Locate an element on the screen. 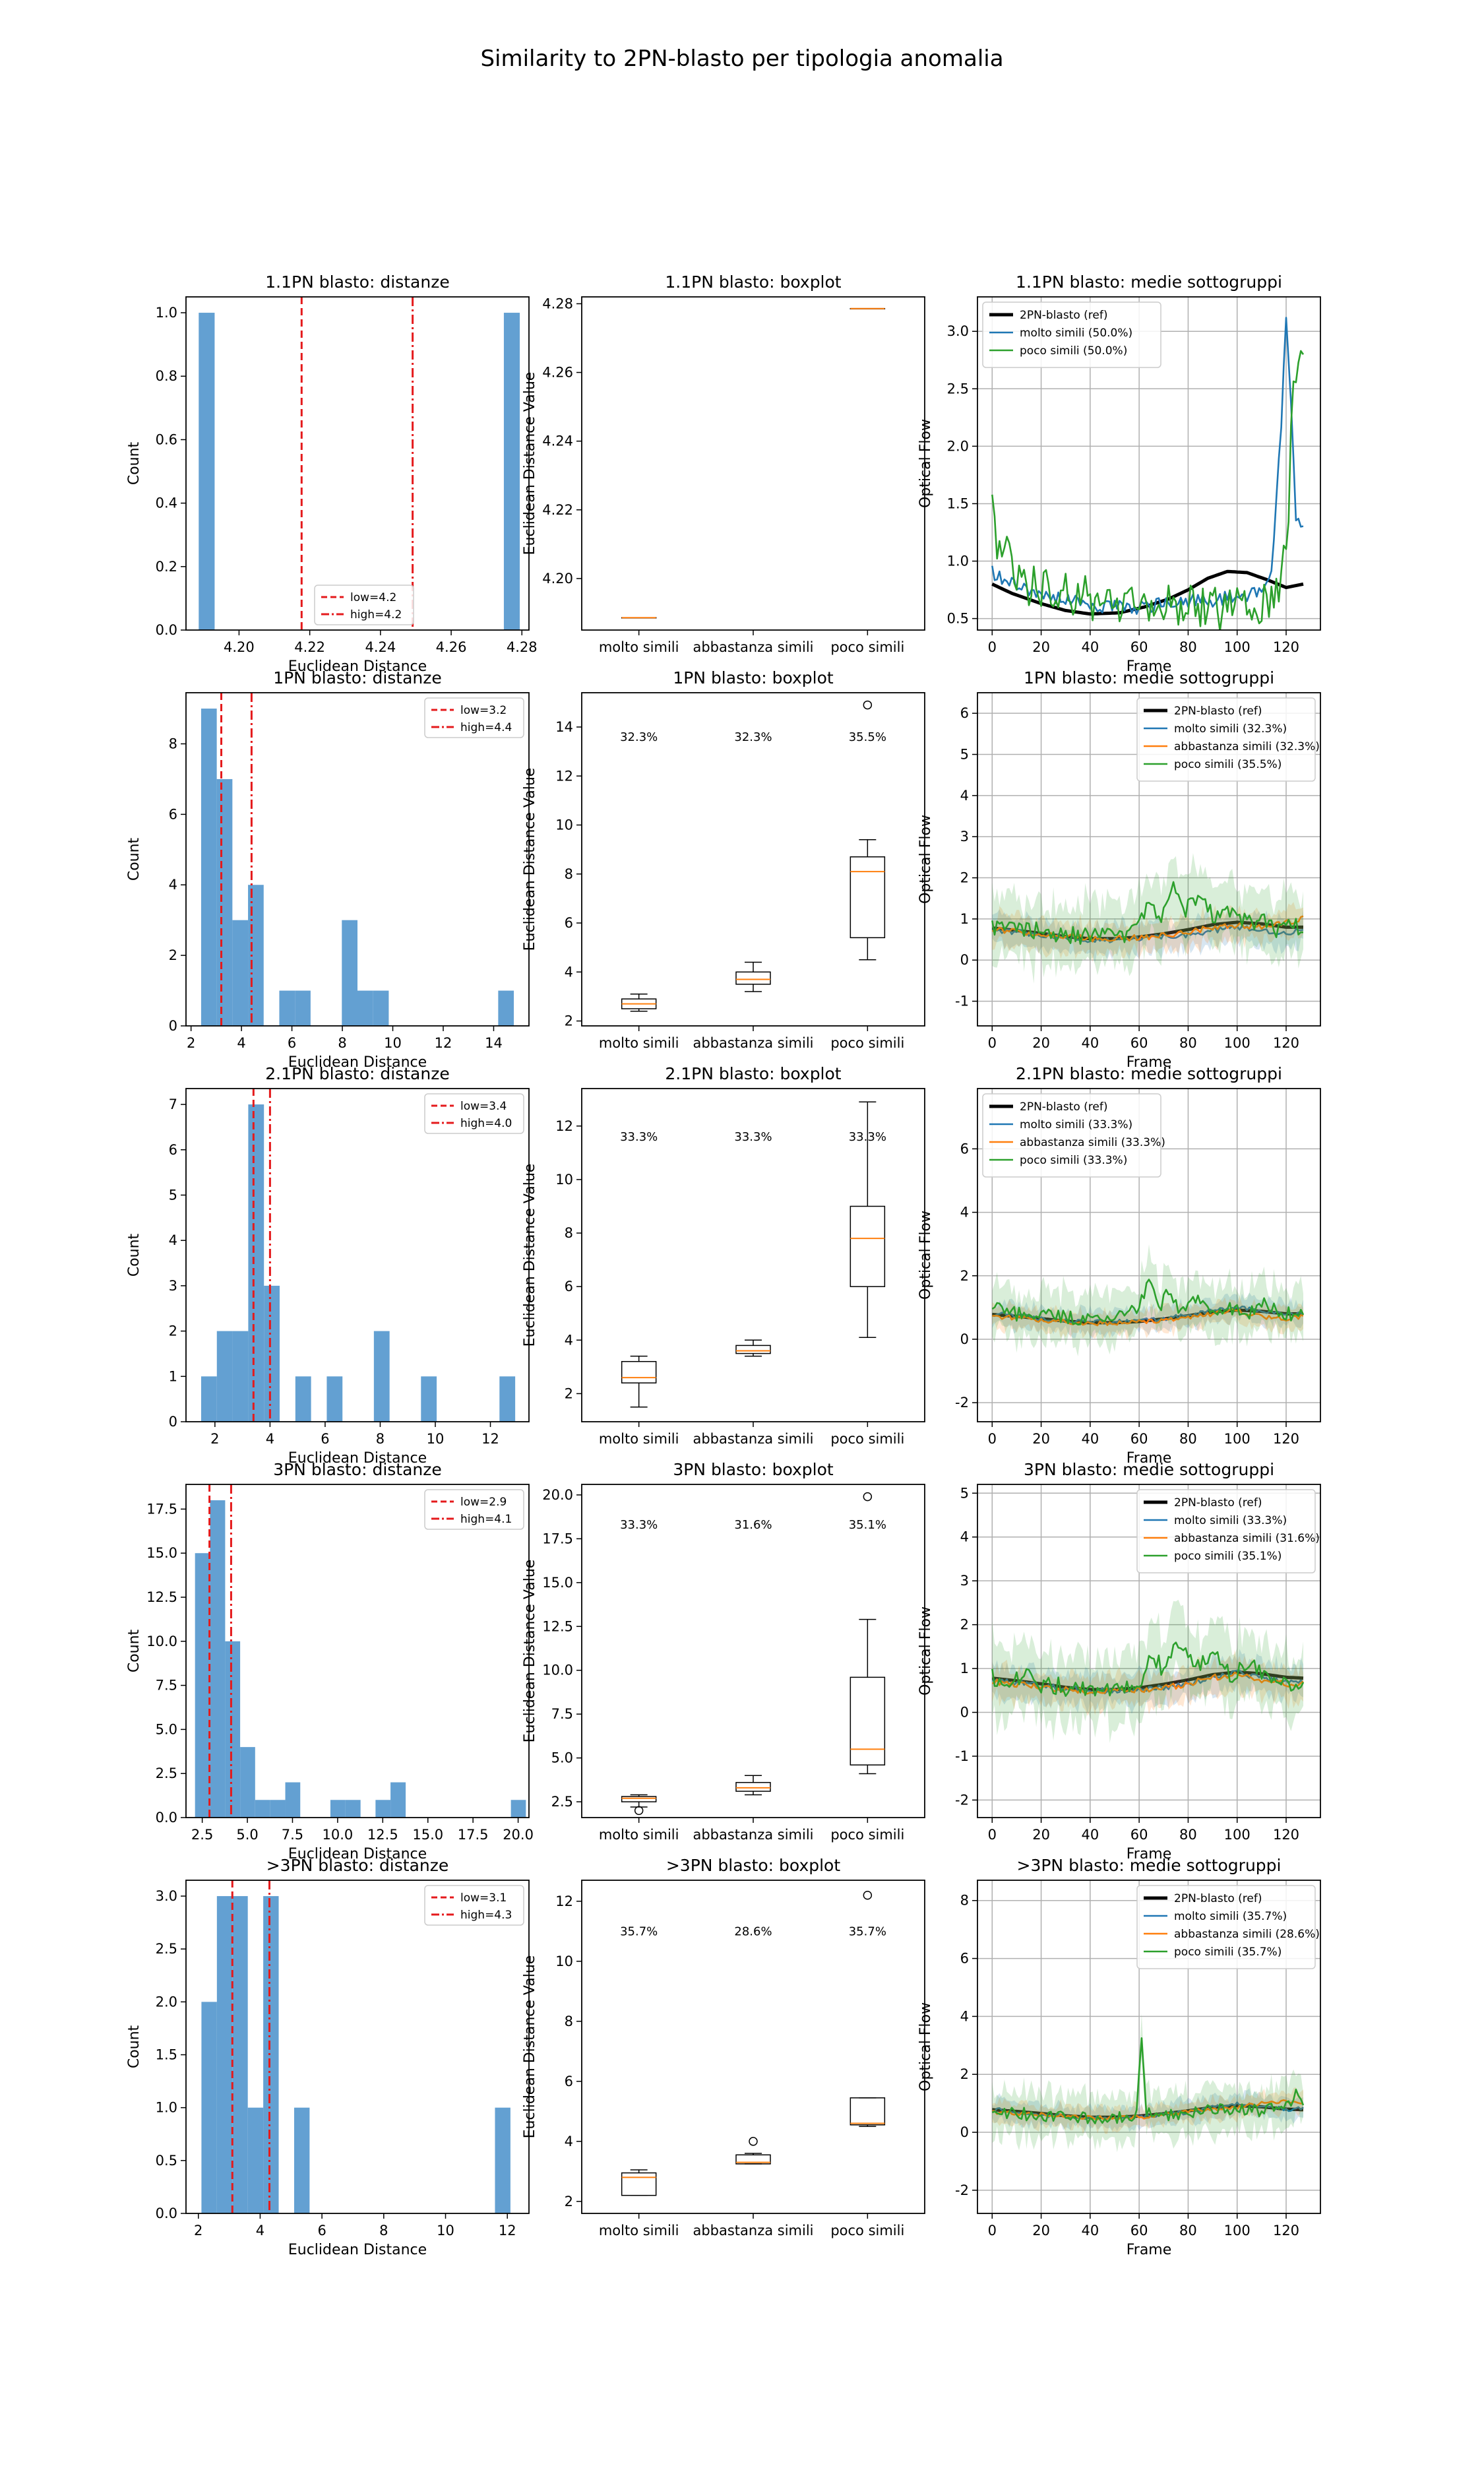  y-tick-label: 12.5 is located at coordinates (557, 1626).